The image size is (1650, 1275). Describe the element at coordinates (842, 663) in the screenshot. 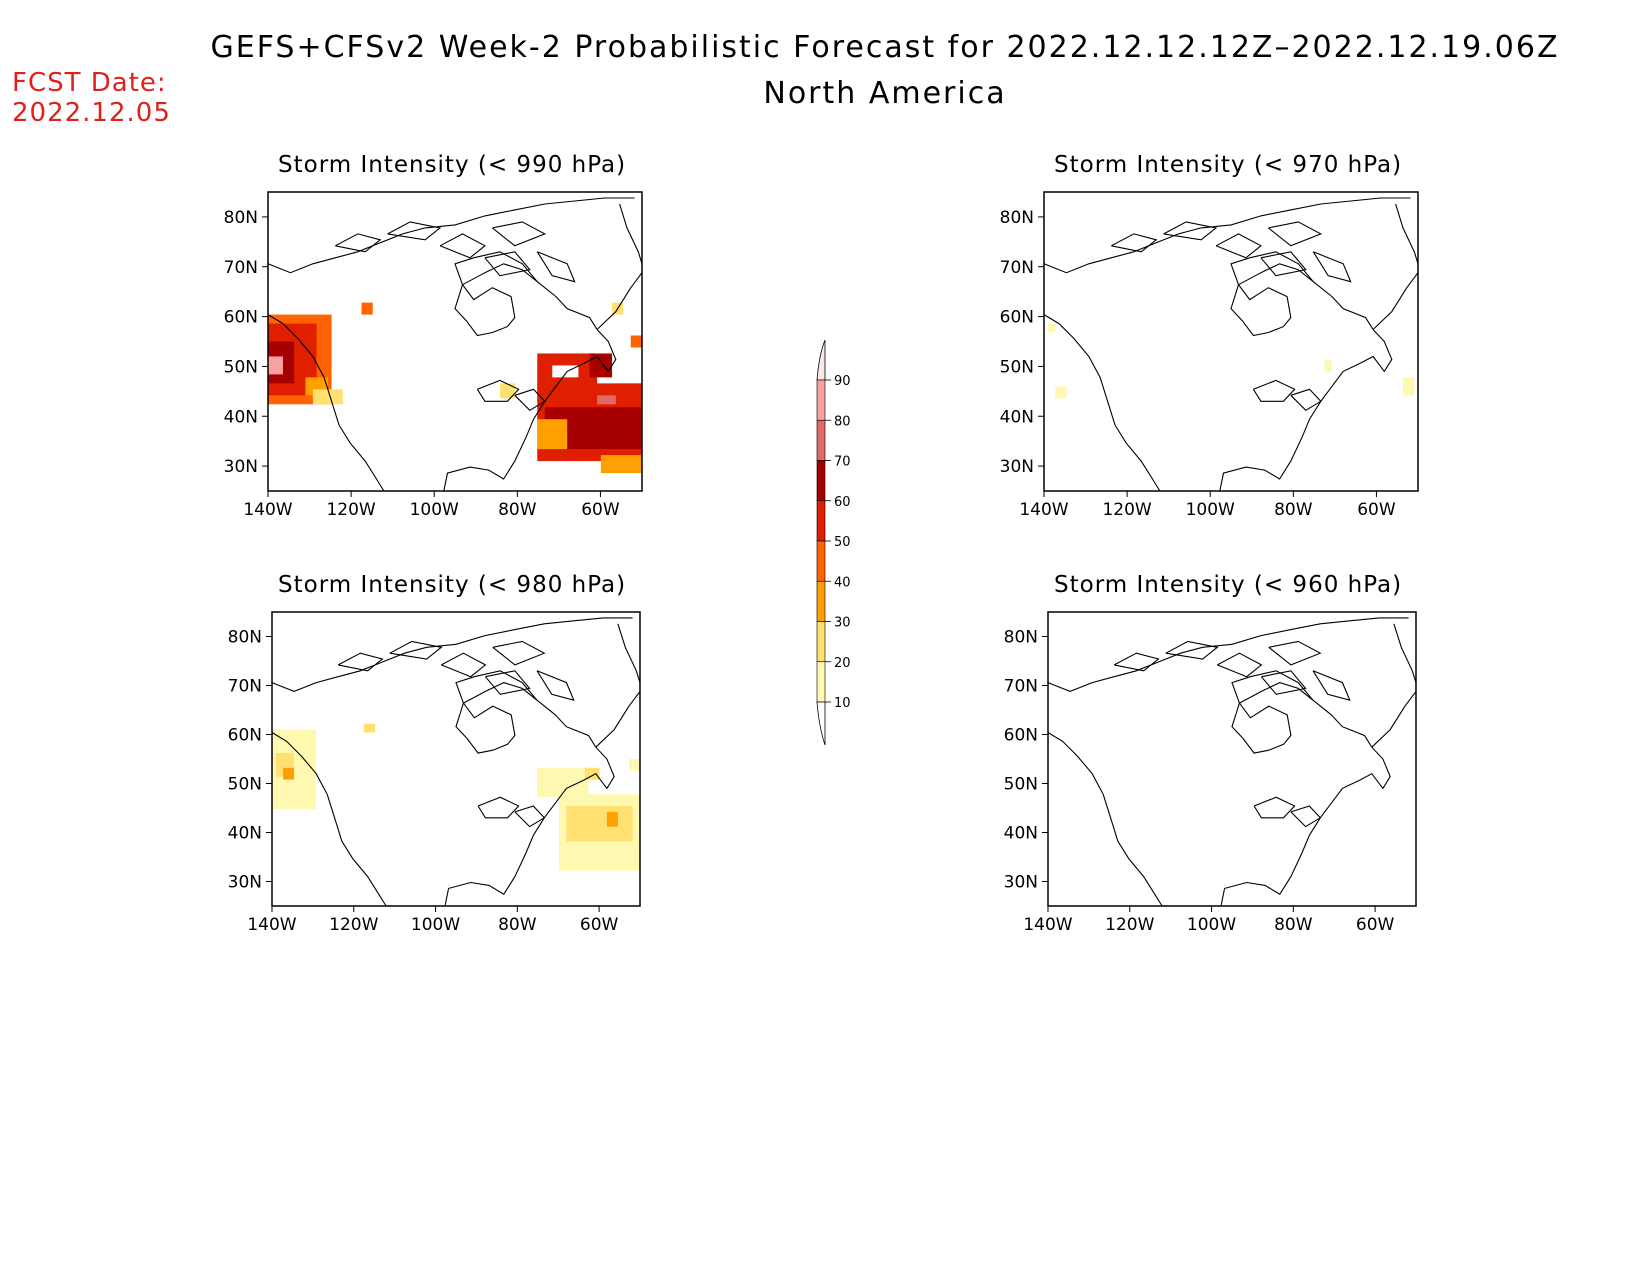

I see `colorbar-tick-label: 20` at that location.